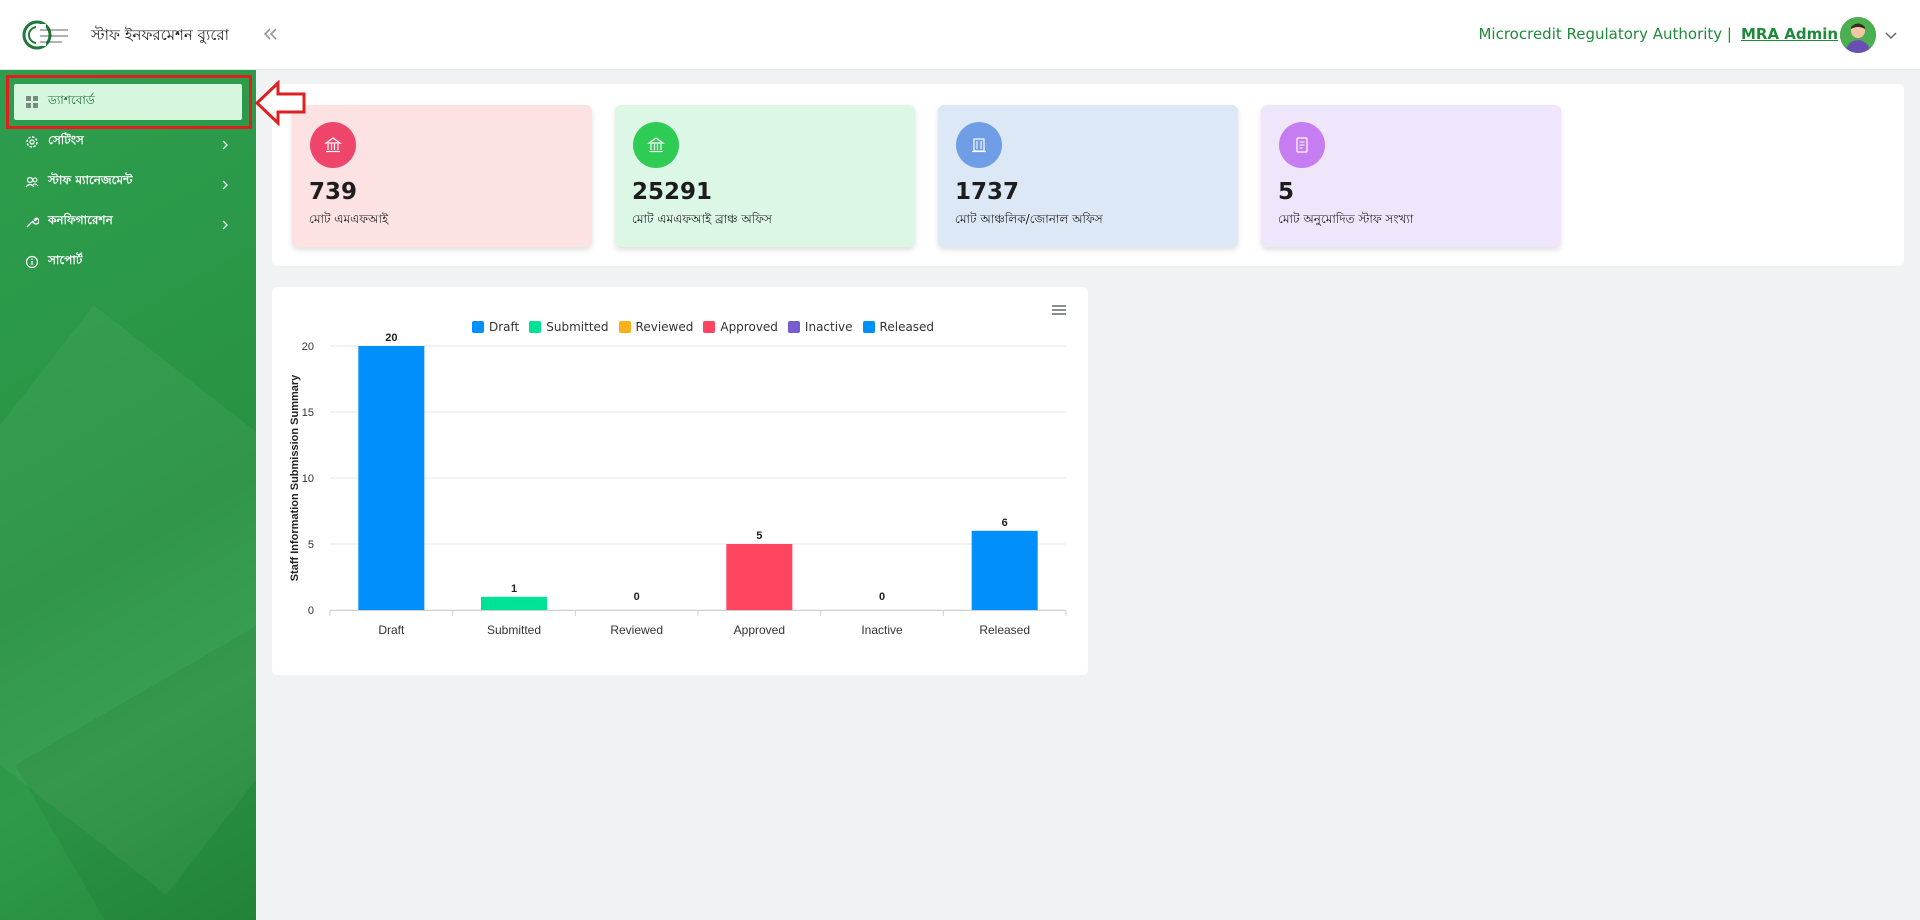 This screenshot has height=920, width=1920. I want to click on data-label: 6, so click(1005, 523).